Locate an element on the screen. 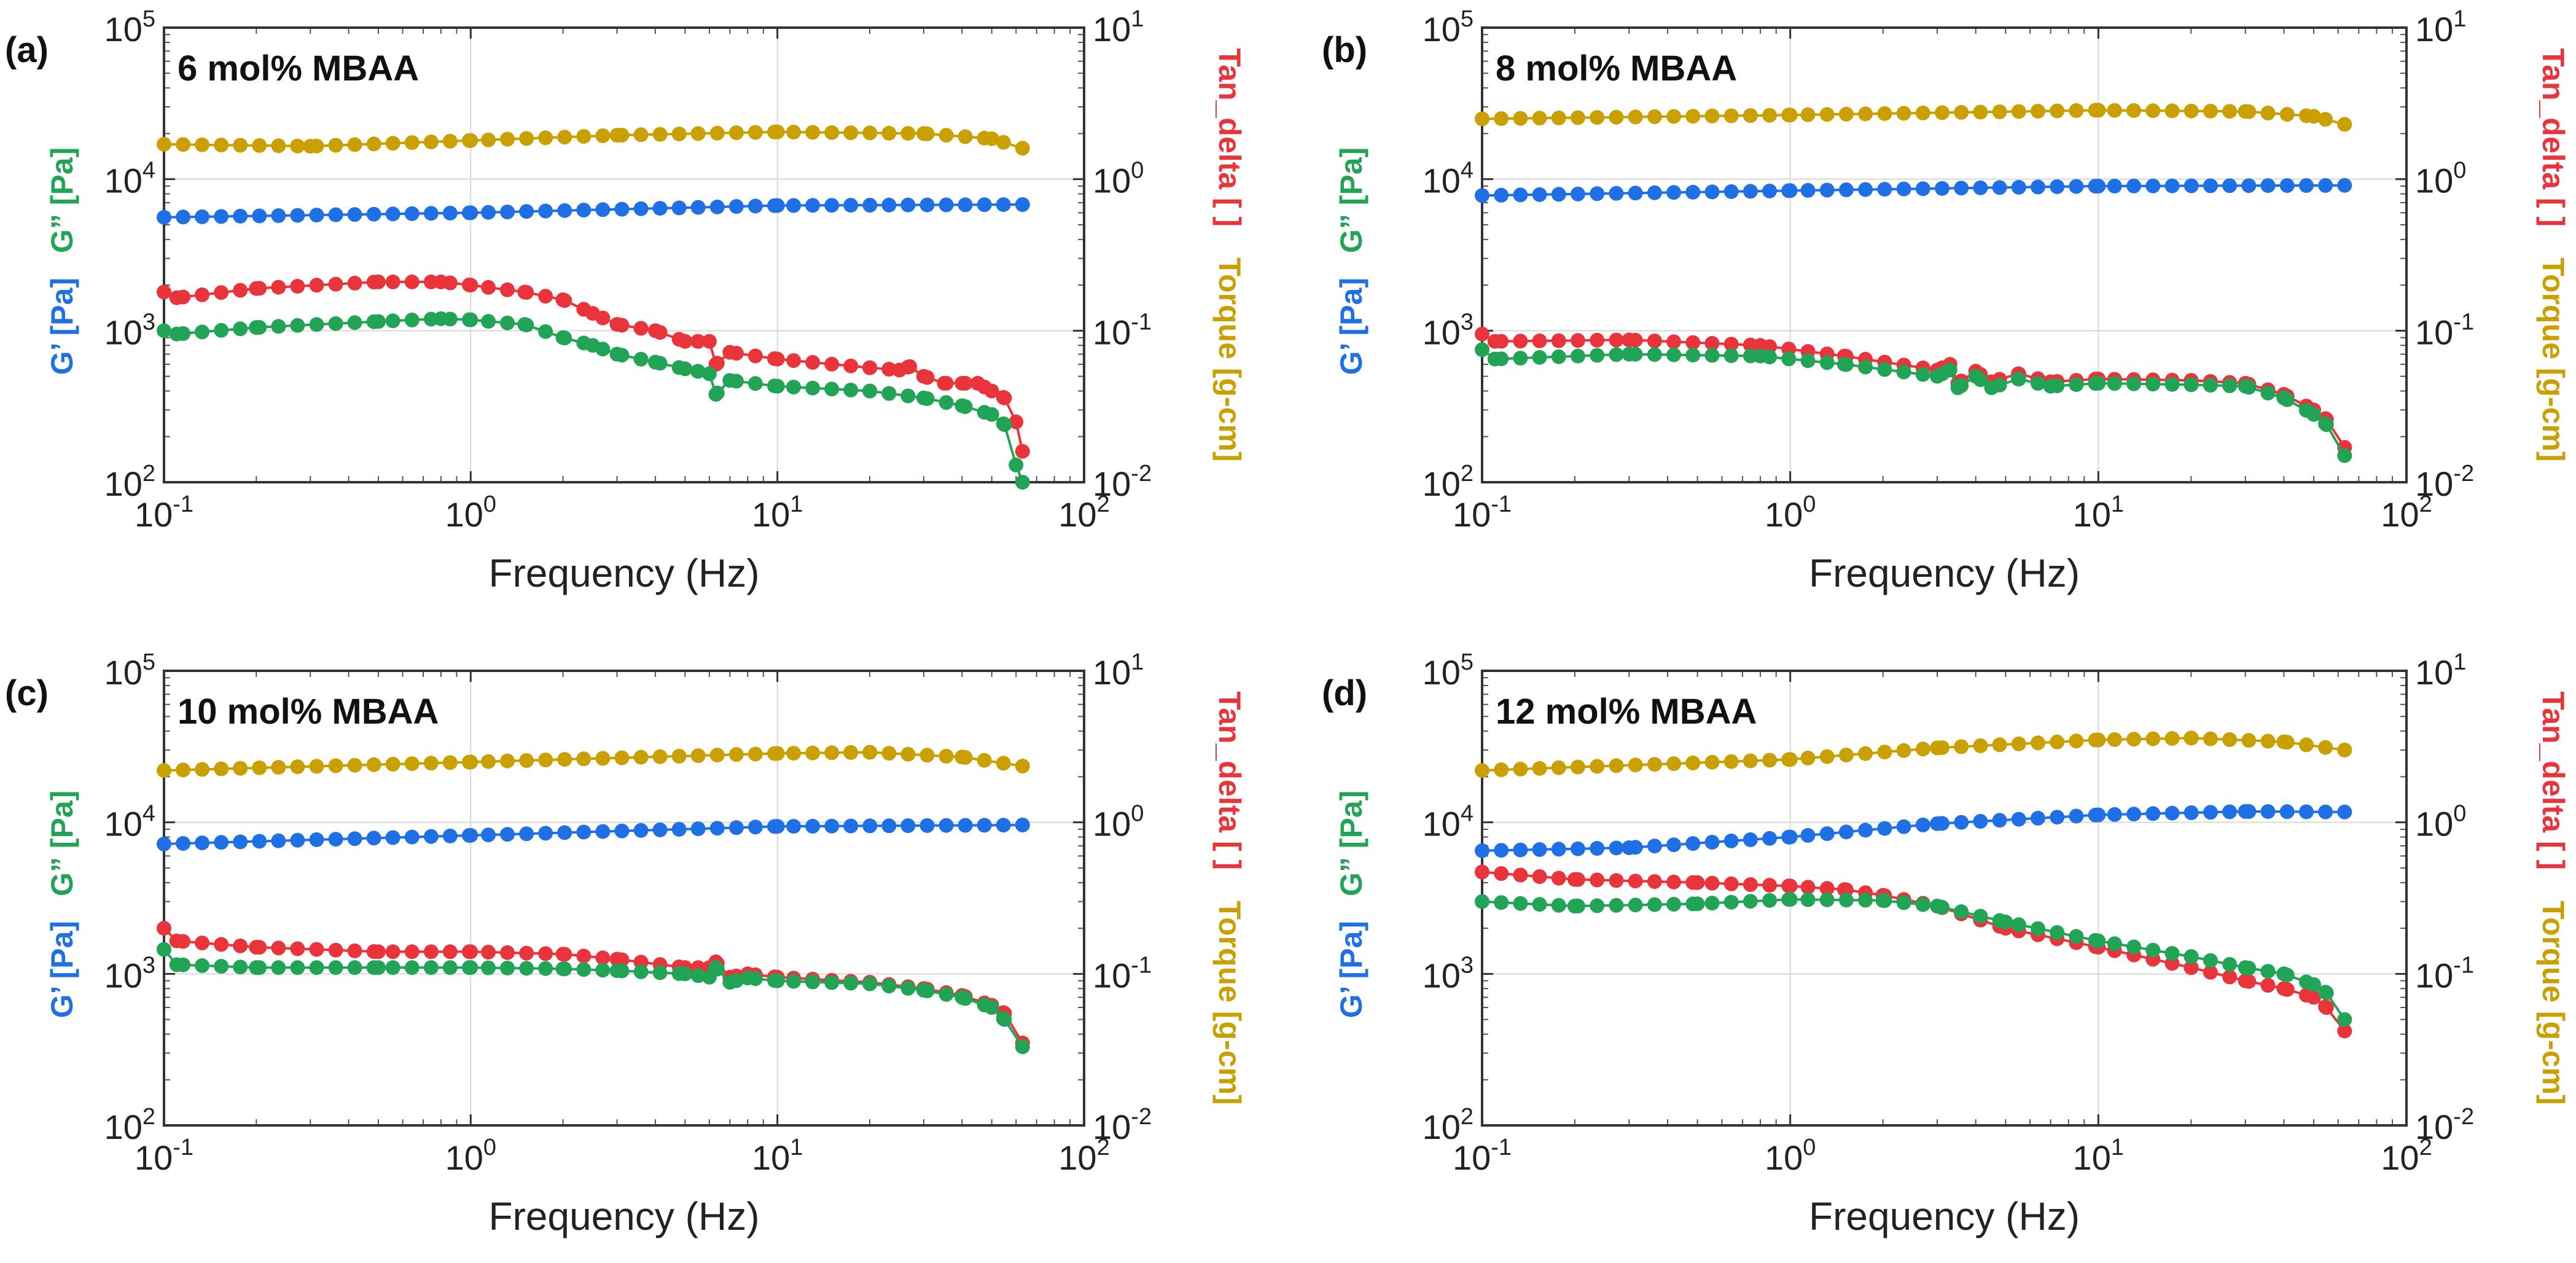  y2-tick-label: 10⁻² is located at coordinates (2444, 1125).